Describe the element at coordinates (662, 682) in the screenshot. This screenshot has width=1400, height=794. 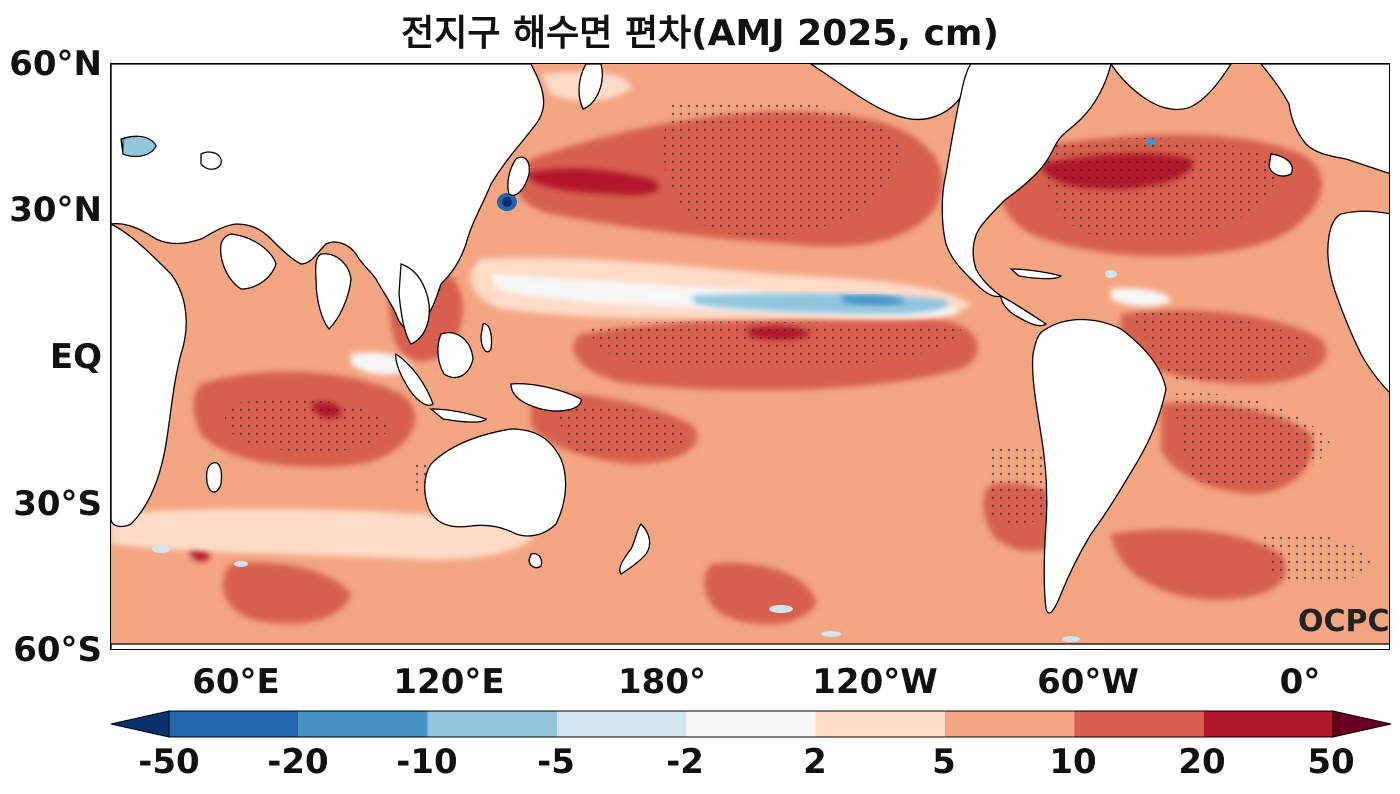
I see `lon-label-180: 180°` at that location.